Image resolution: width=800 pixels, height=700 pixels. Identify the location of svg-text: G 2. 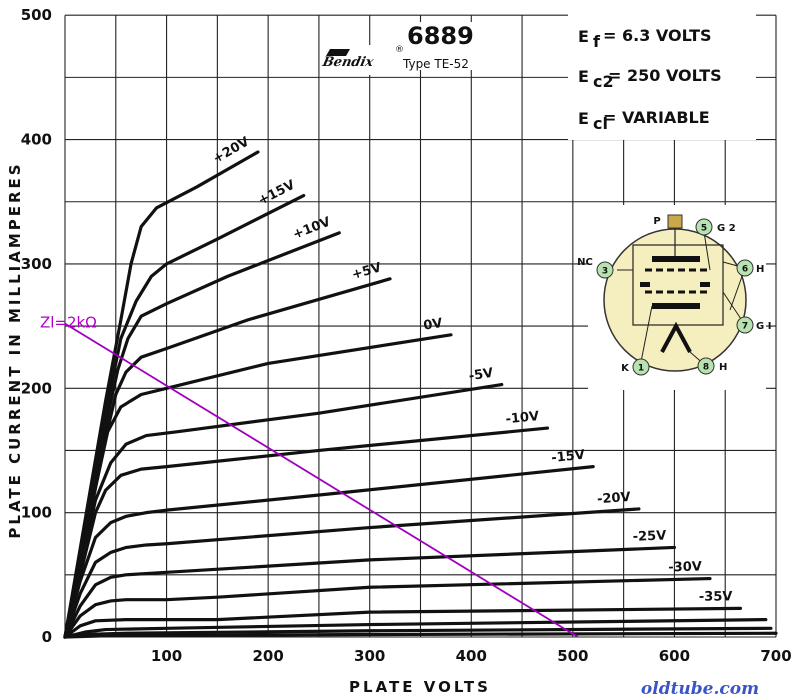
(726, 228).